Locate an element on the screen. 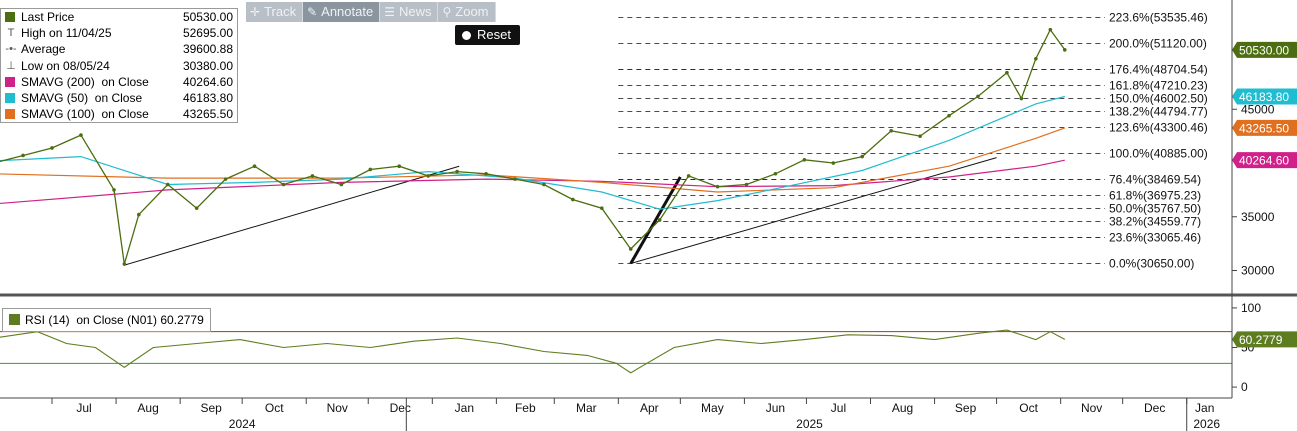  track-button: ✛ Track is located at coordinates (275, 12).